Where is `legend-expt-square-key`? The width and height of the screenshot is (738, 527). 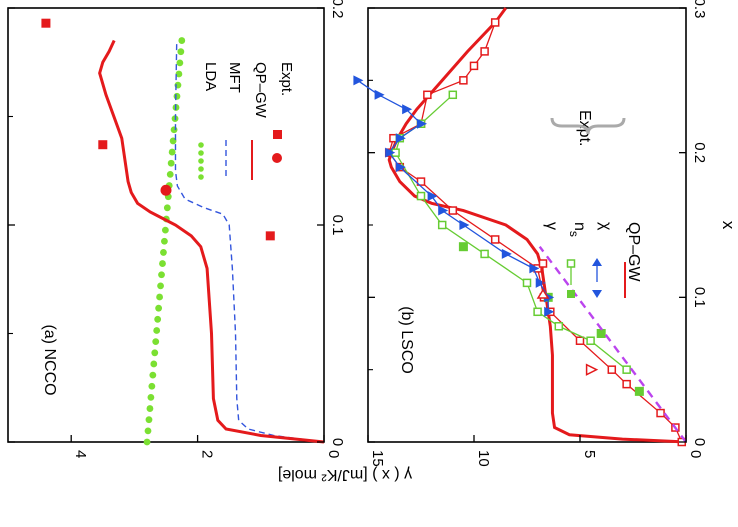 legend-expt-square-key is located at coordinates (277, 134).